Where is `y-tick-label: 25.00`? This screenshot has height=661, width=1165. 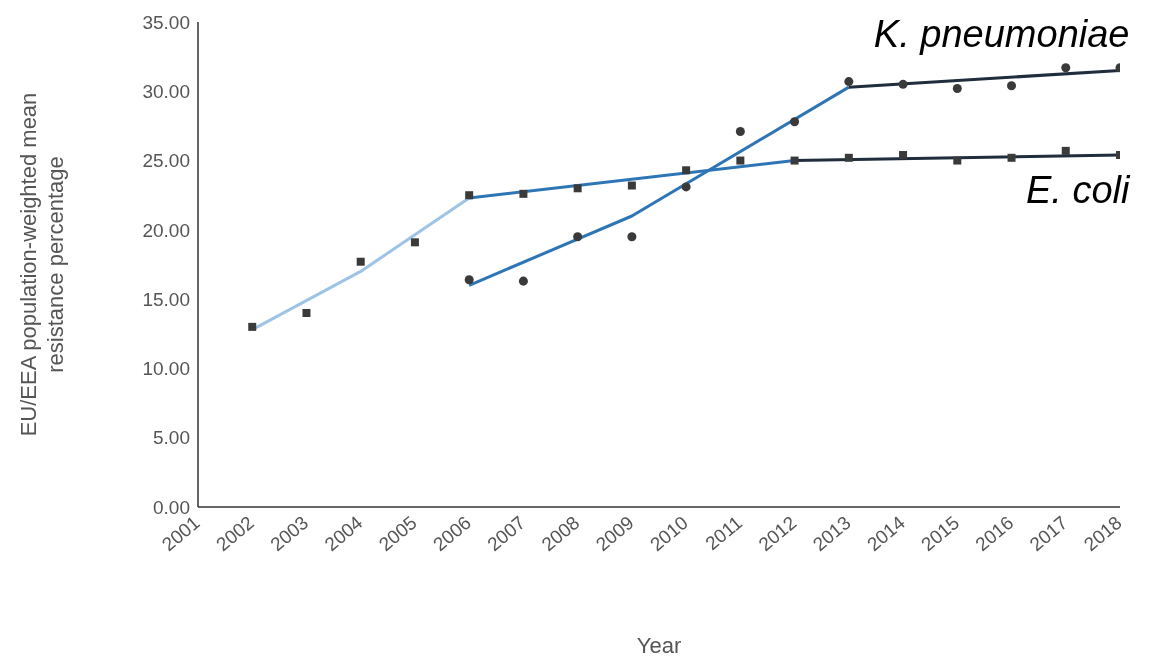 y-tick-label: 25.00 is located at coordinates (166, 161).